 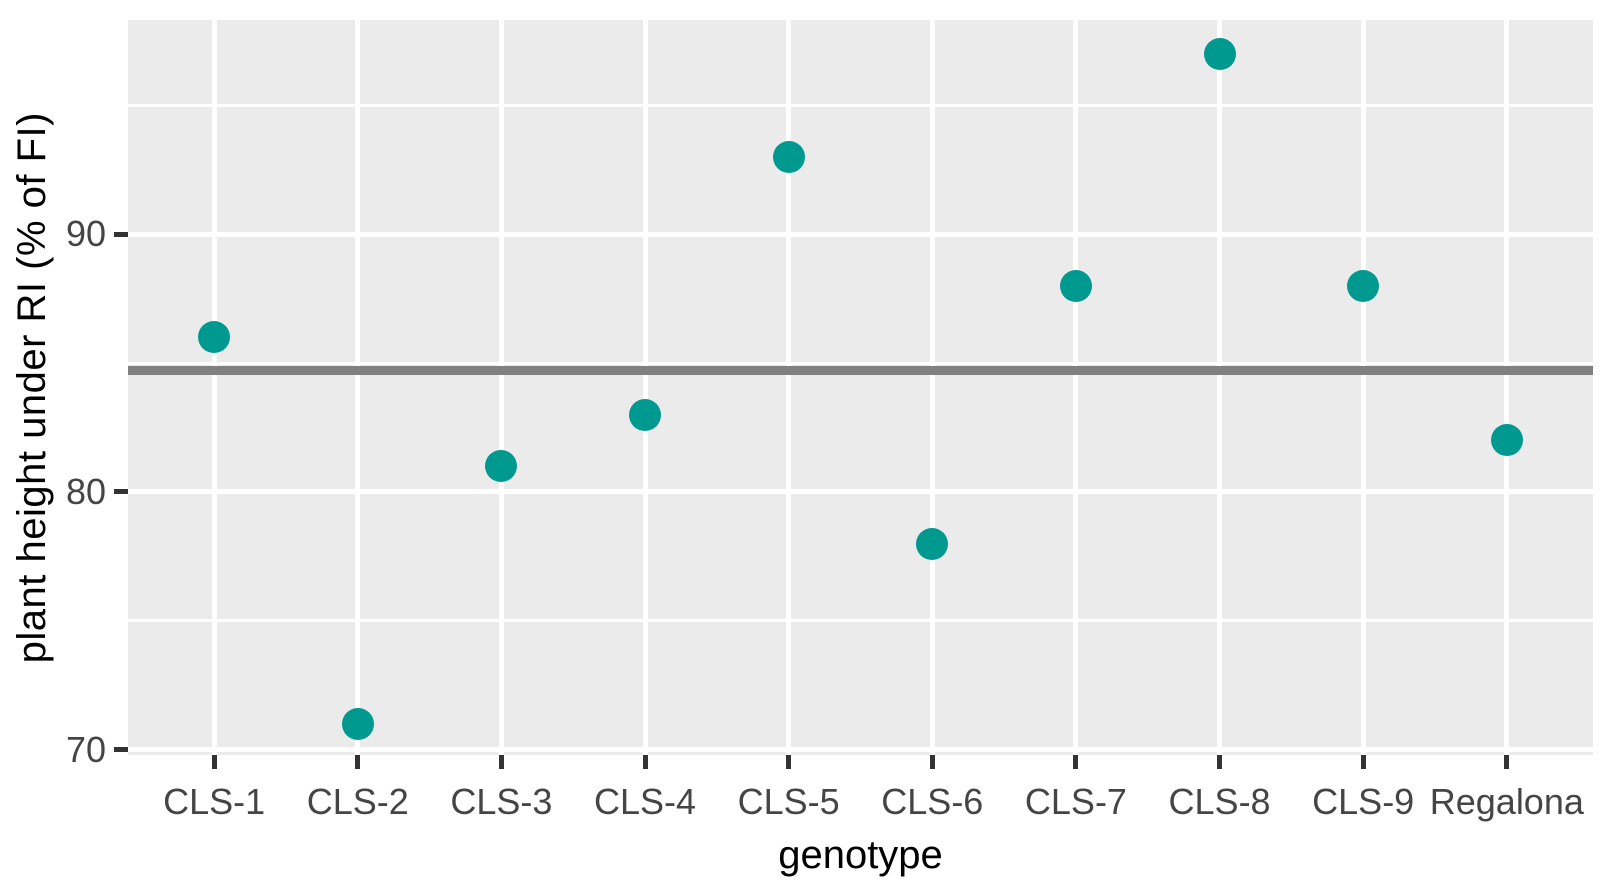 What do you see at coordinates (85, 234) in the screenshot?
I see `y-tick-label: 90` at bounding box center [85, 234].